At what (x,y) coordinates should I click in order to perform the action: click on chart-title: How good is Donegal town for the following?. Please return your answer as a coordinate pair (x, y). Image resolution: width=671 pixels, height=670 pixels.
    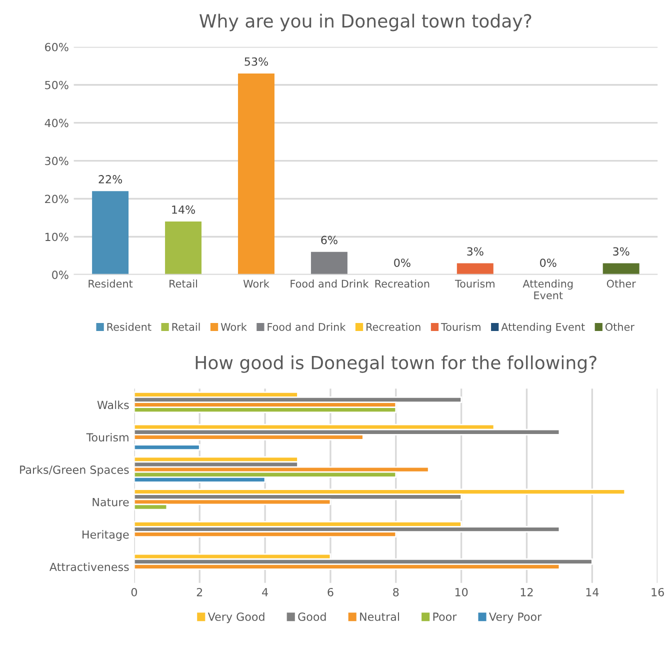
    Looking at the image, I should click on (396, 364).